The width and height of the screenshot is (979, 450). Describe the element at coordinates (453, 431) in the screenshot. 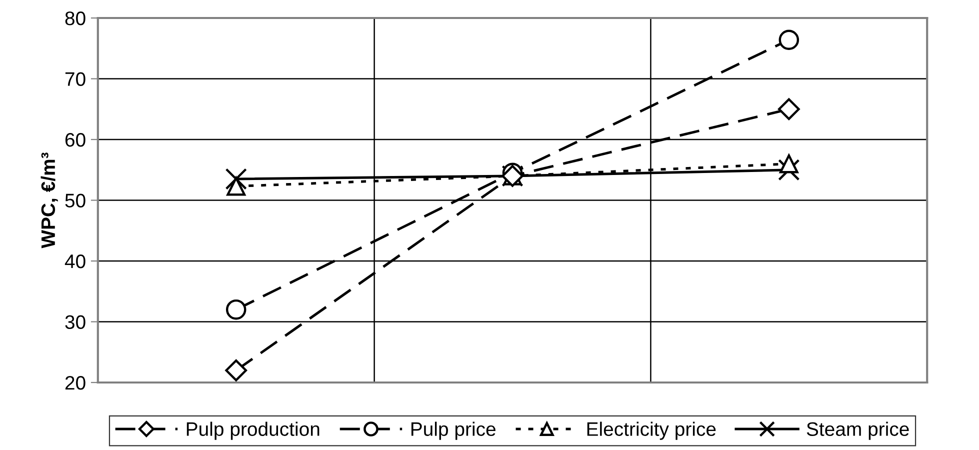

I see `legend-label: Pulp price` at that location.